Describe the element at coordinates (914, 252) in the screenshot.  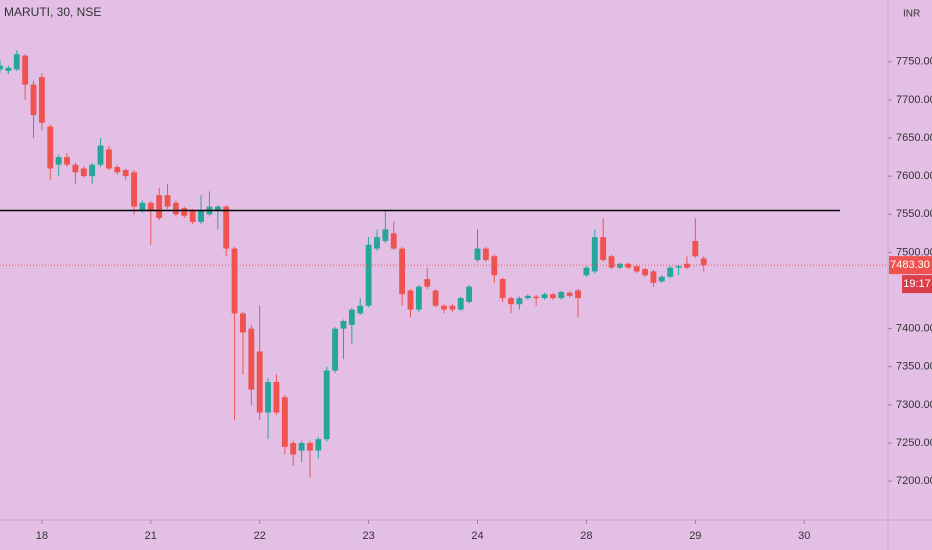
I see `y-tick-label: 7500.00` at that location.